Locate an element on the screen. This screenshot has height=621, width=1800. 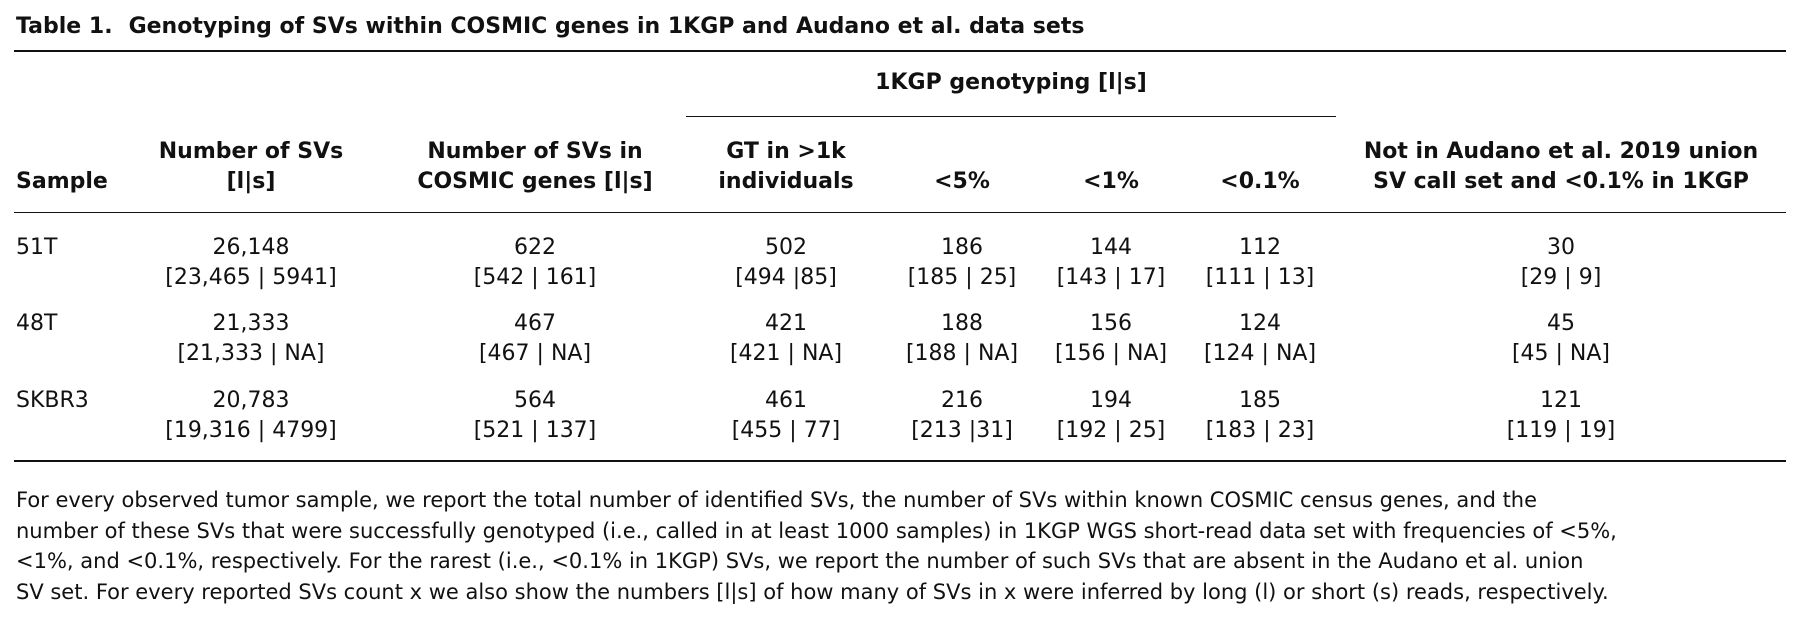
cell-lt5: 186 [185 | 25] is located at coordinates (962, 263).